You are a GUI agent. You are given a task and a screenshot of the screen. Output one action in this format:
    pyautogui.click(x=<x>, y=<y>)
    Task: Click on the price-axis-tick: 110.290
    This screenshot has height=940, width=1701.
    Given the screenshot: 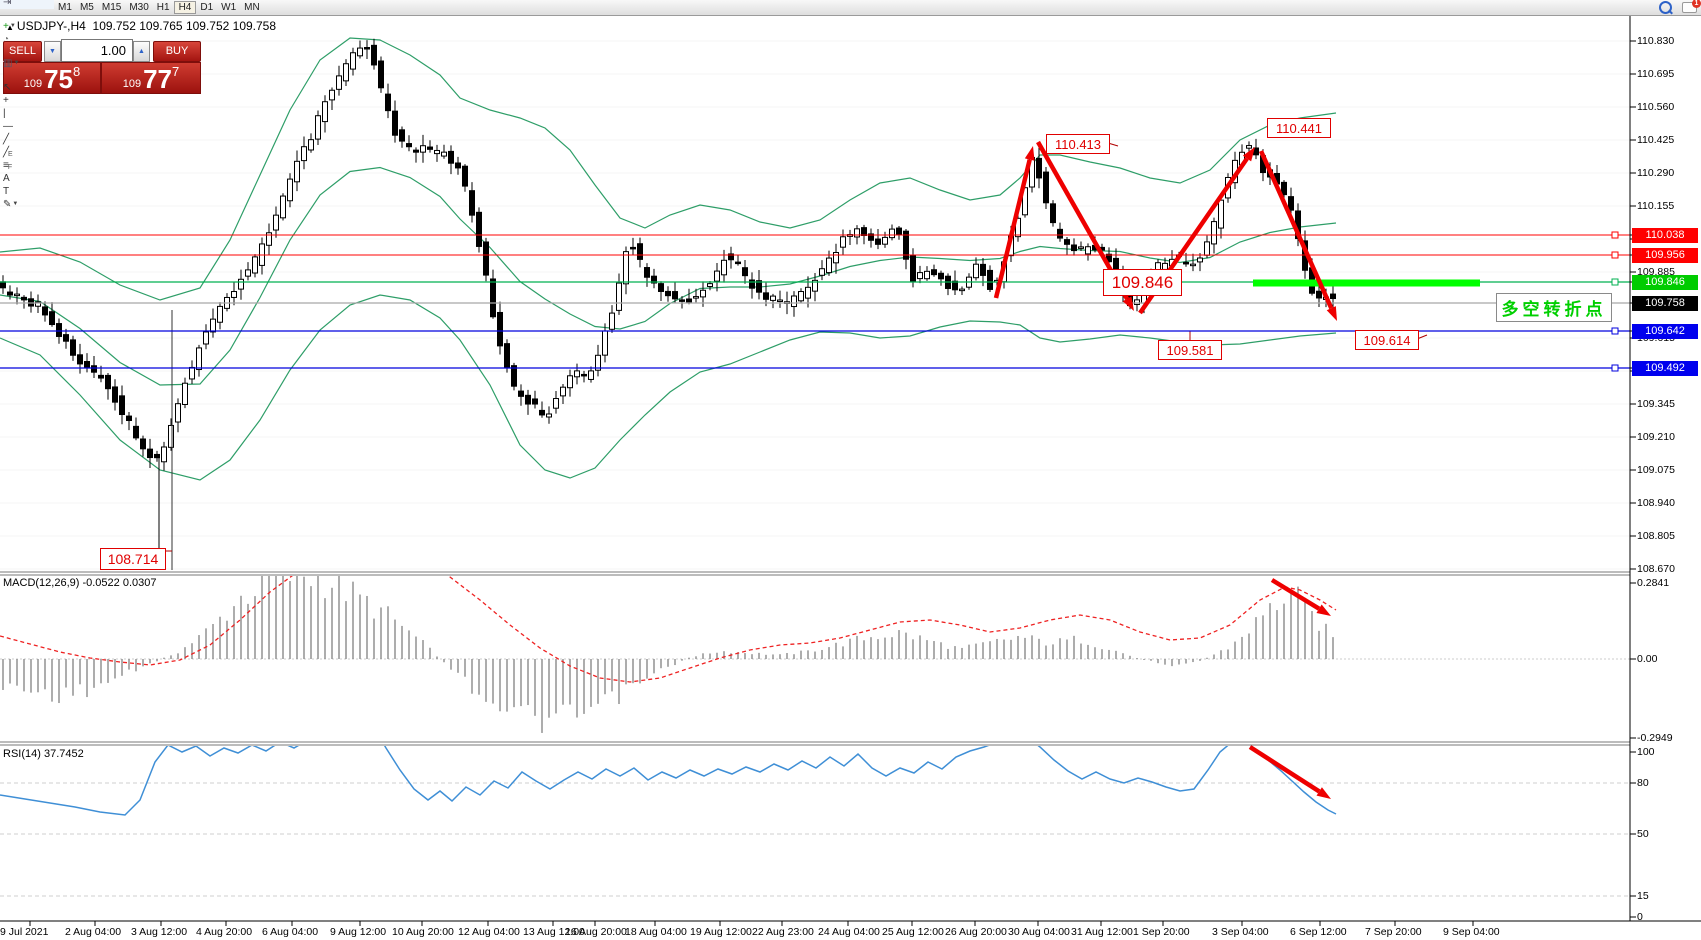 What is the action you would take?
    pyautogui.click(x=1656, y=173)
    